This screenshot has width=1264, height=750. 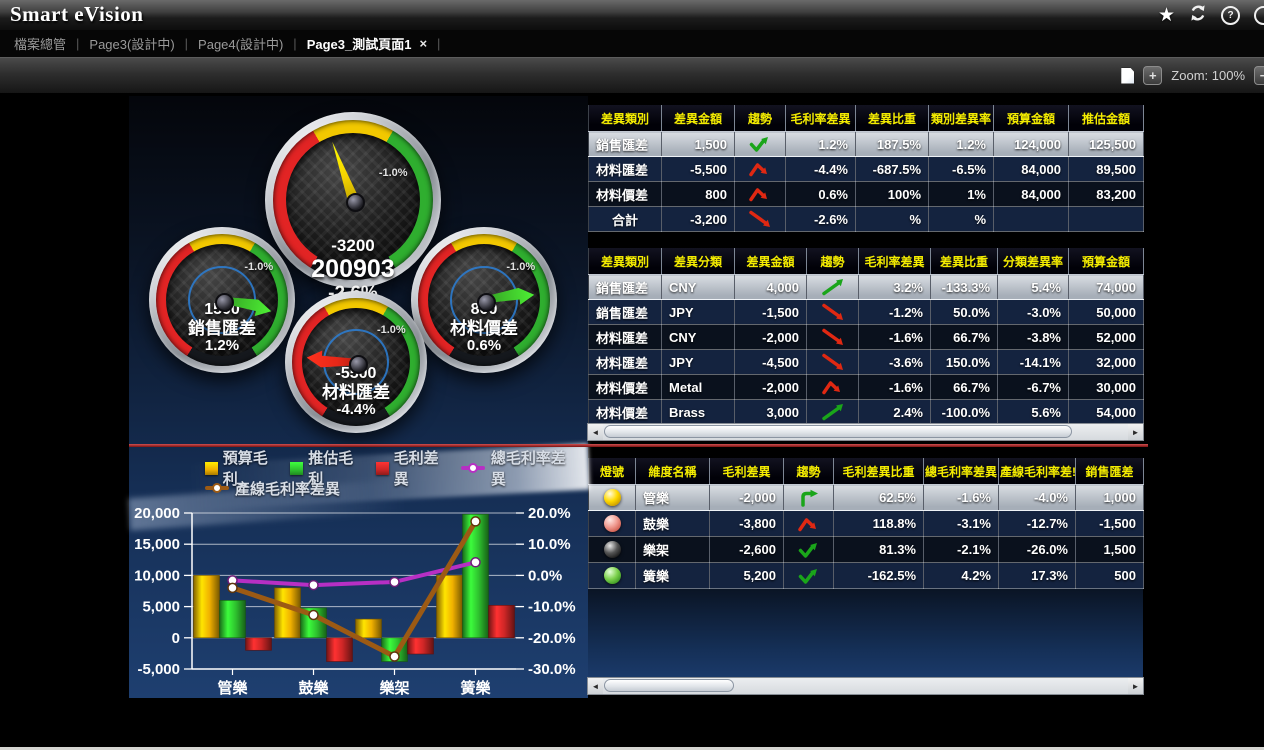 What do you see at coordinates (612, 471) in the screenshot?
I see `column-header: 燈號` at bounding box center [612, 471].